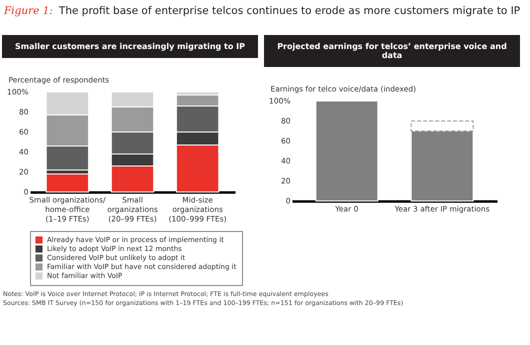 The height and width of the screenshot is (345, 530). What do you see at coordinates (130, 46) in the screenshot?
I see `chart-title: Smaller customers are increasingly migrating to IP` at bounding box center [130, 46].